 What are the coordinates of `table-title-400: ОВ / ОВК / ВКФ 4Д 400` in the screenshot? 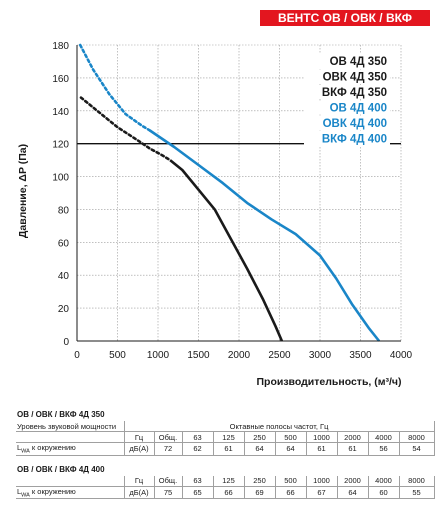 It's located at (61, 469).